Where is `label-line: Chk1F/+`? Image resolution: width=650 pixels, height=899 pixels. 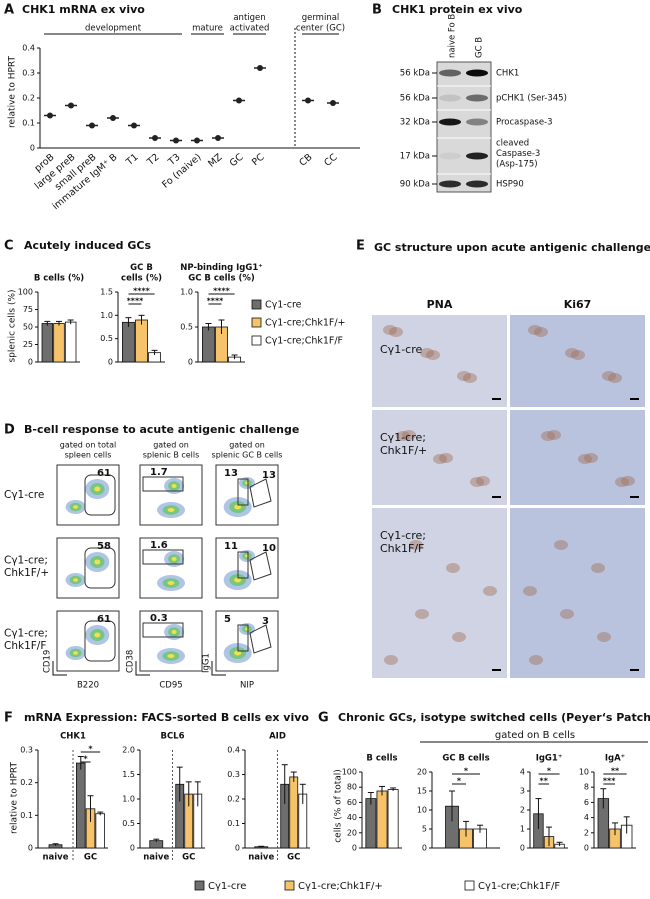 label-line: Chk1F/+ is located at coordinates (403, 450).